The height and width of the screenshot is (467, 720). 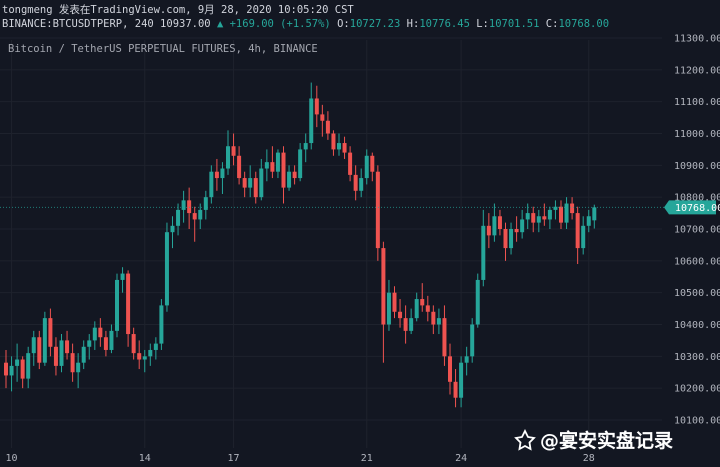 I want to click on price-tick-label: 10500.00, so click(x=697, y=293).